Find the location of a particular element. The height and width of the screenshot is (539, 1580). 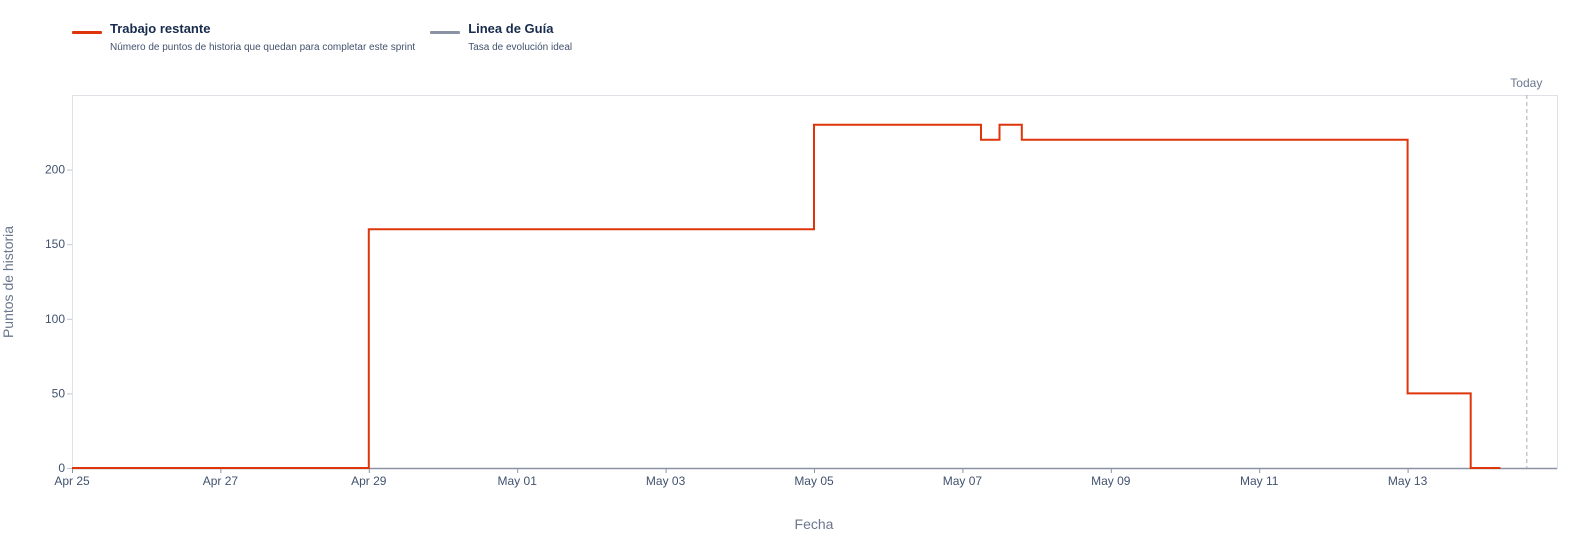

x-tick-label: May 13 is located at coordinates (1408, 481).